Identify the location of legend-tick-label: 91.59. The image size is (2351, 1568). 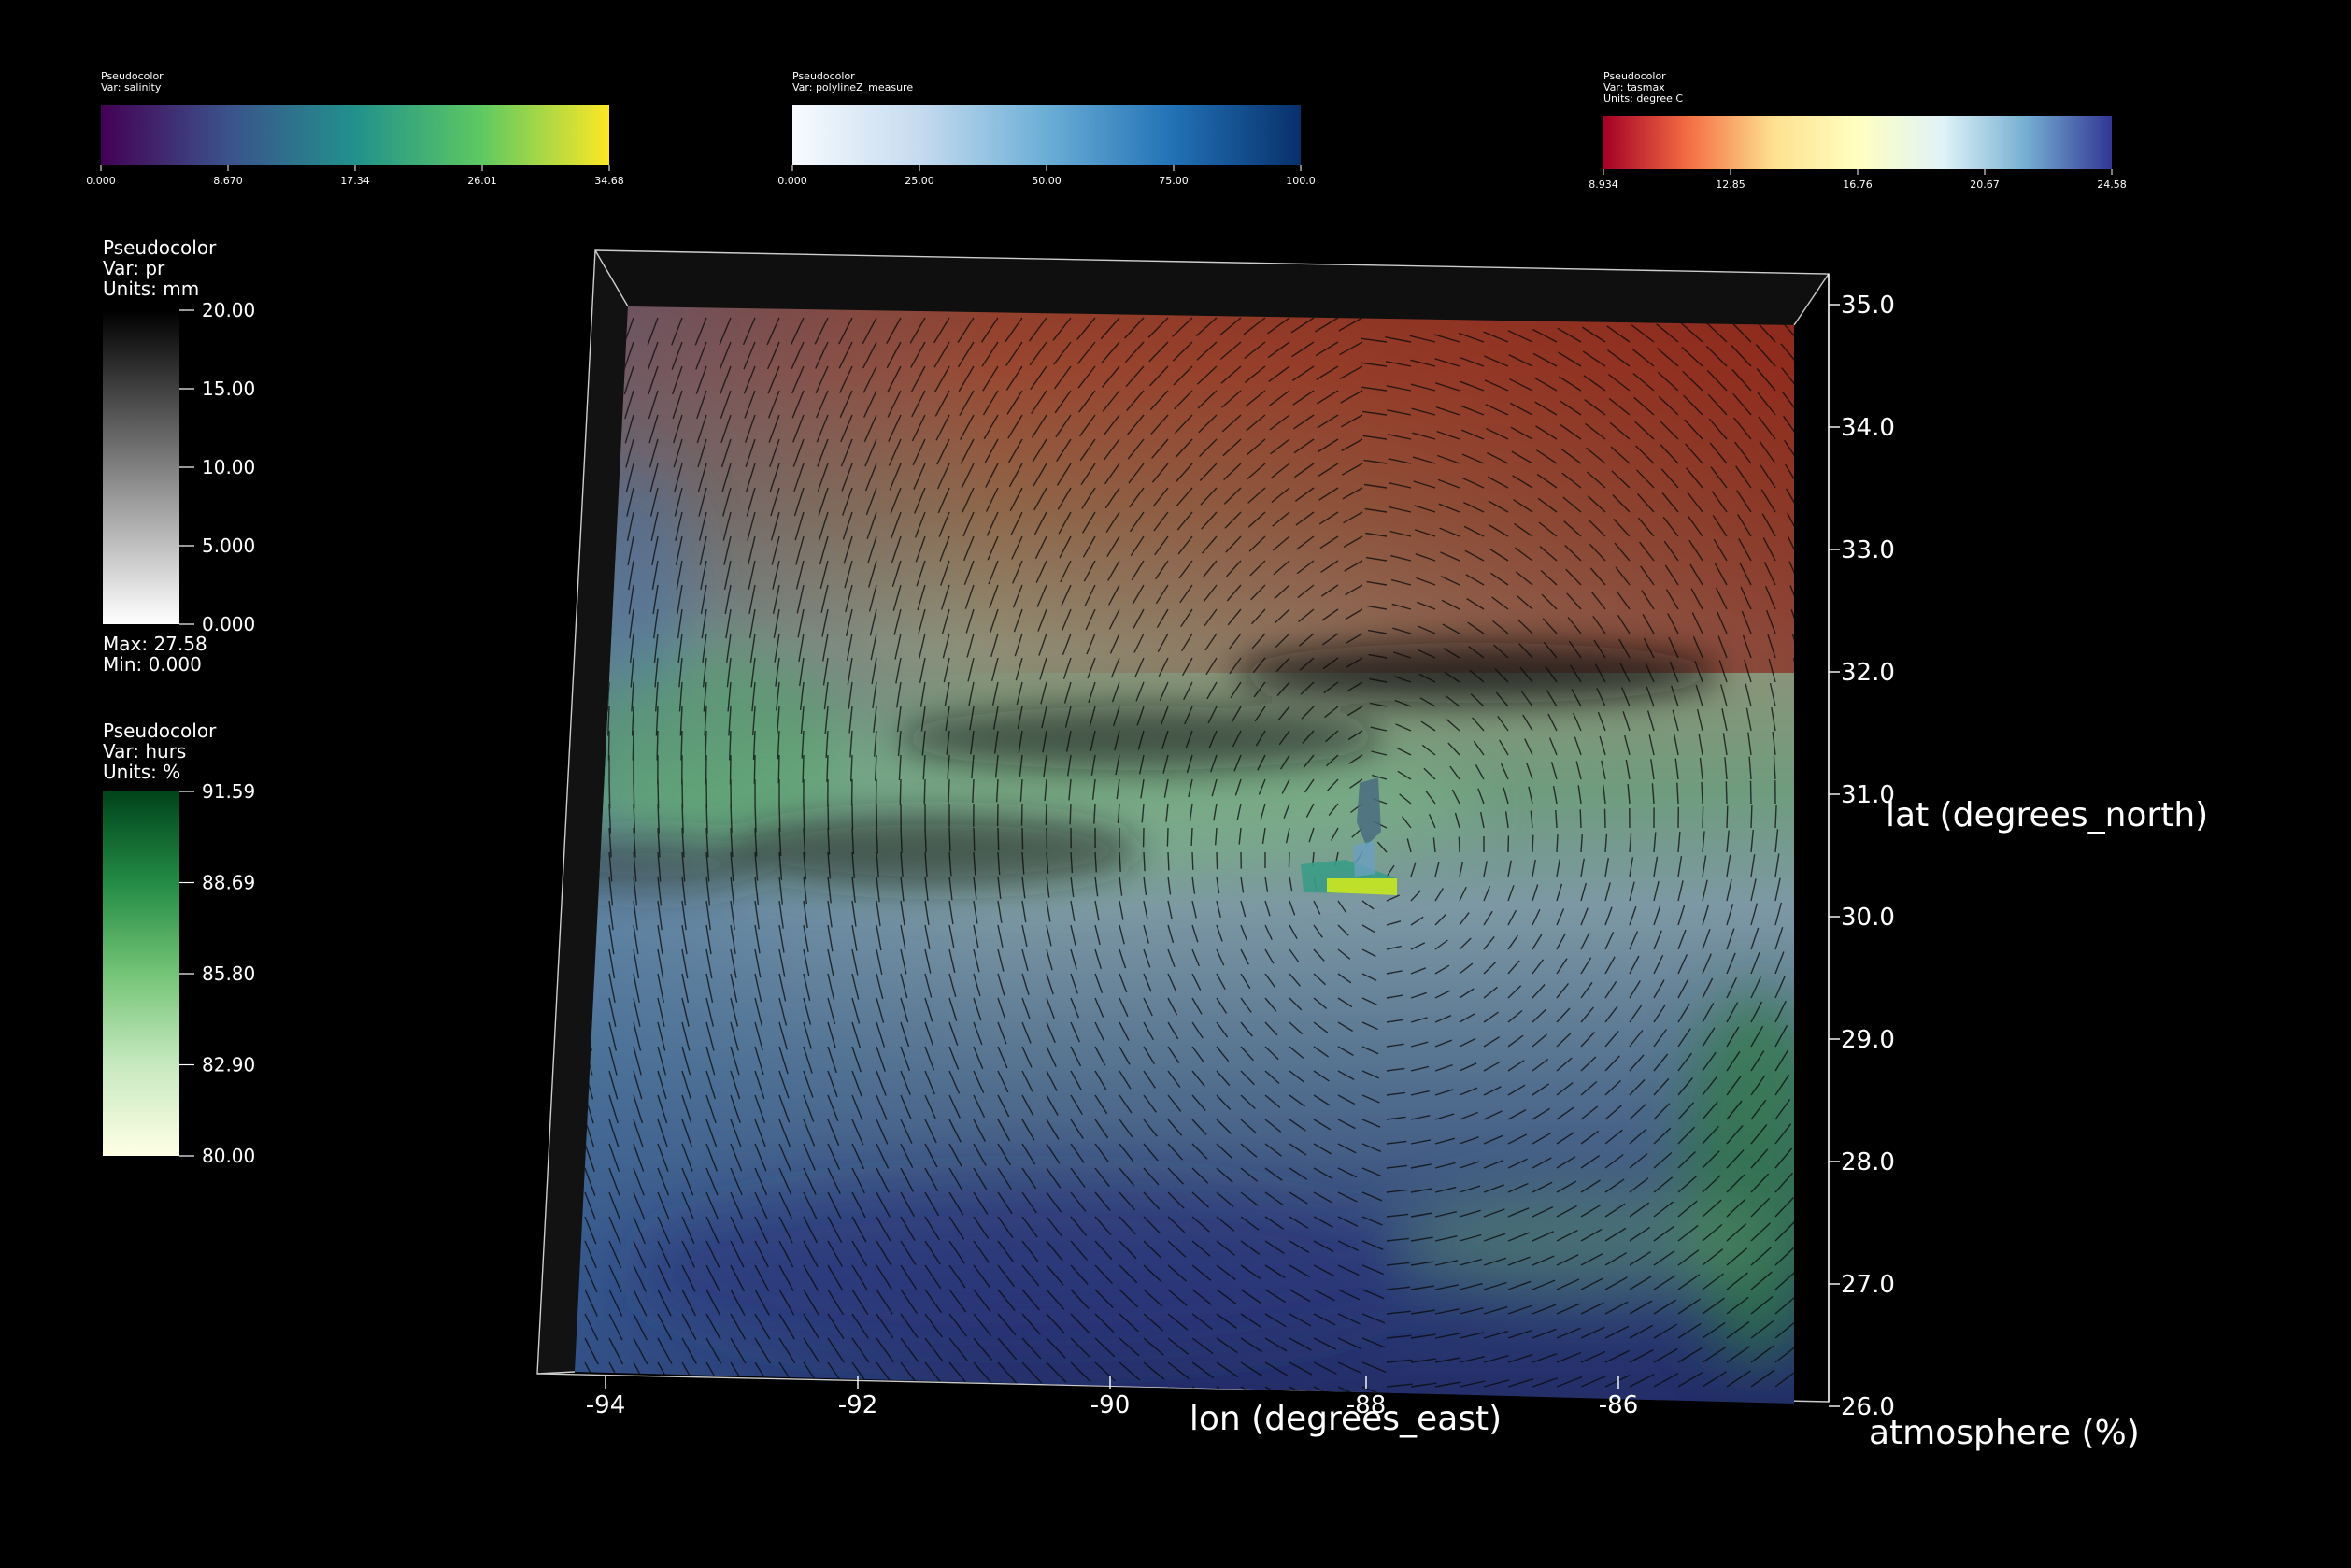
(228, 792).